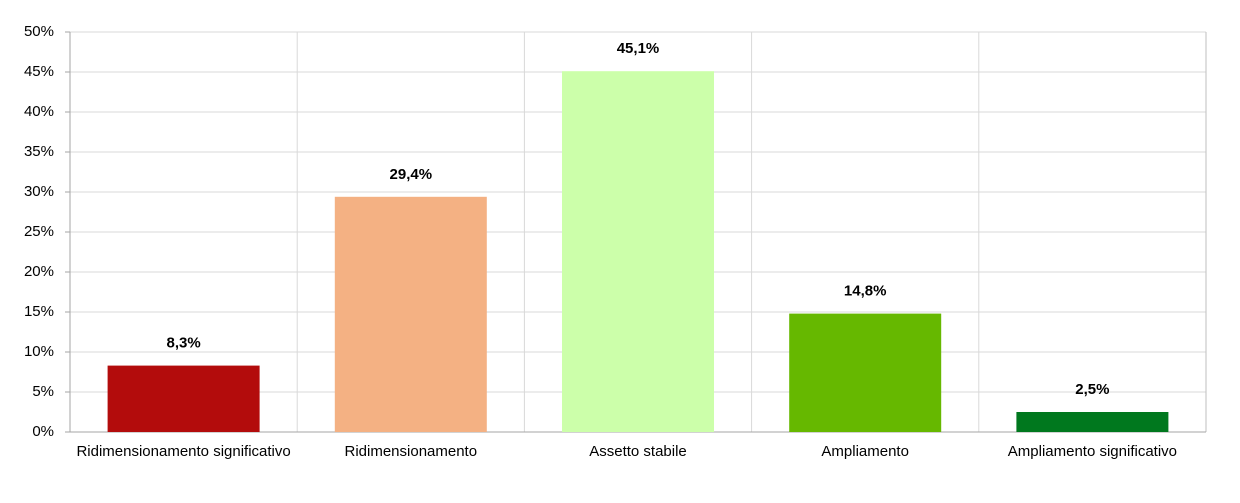  I want to click on y-tick-label: 15%, so click(39, 311).